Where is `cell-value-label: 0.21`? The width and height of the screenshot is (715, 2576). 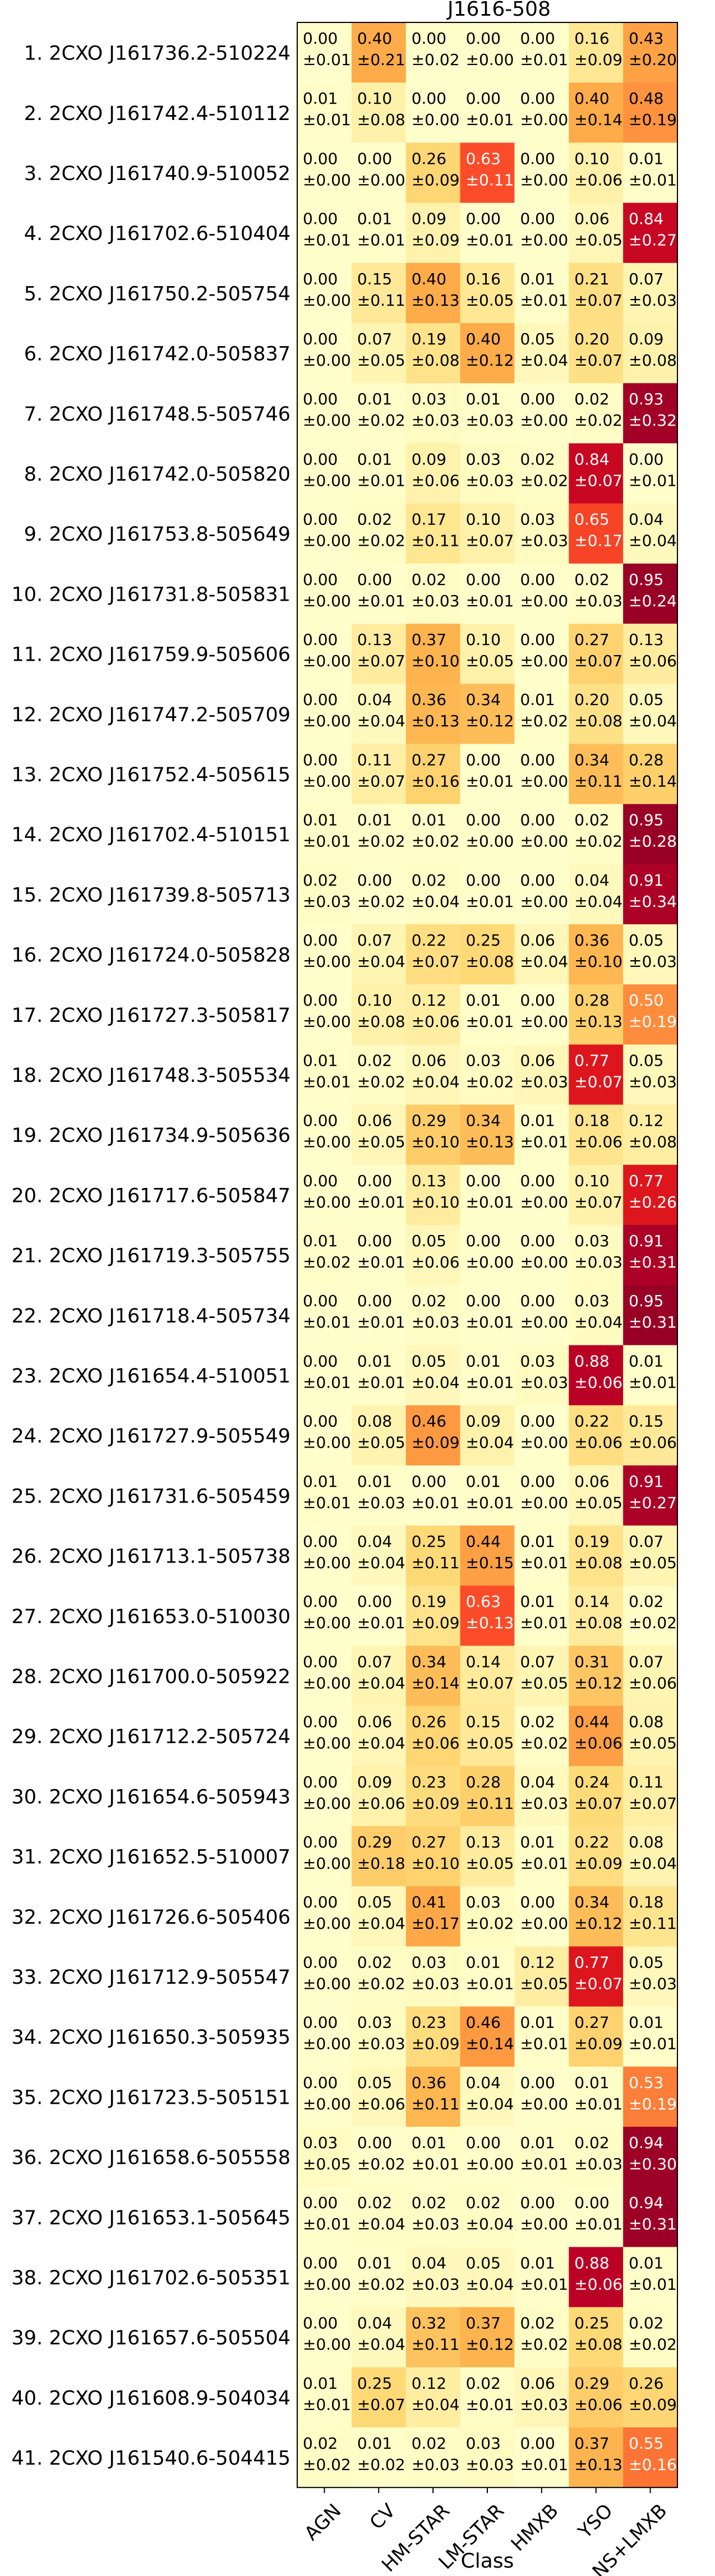
cell-value-label: 0.21 is located at coordinates (591, 279).